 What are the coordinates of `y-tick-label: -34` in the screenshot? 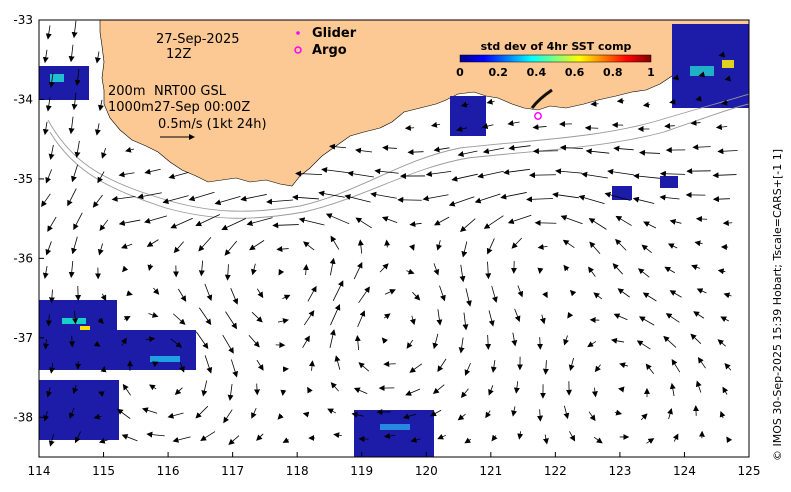 It's located at (23, 99).